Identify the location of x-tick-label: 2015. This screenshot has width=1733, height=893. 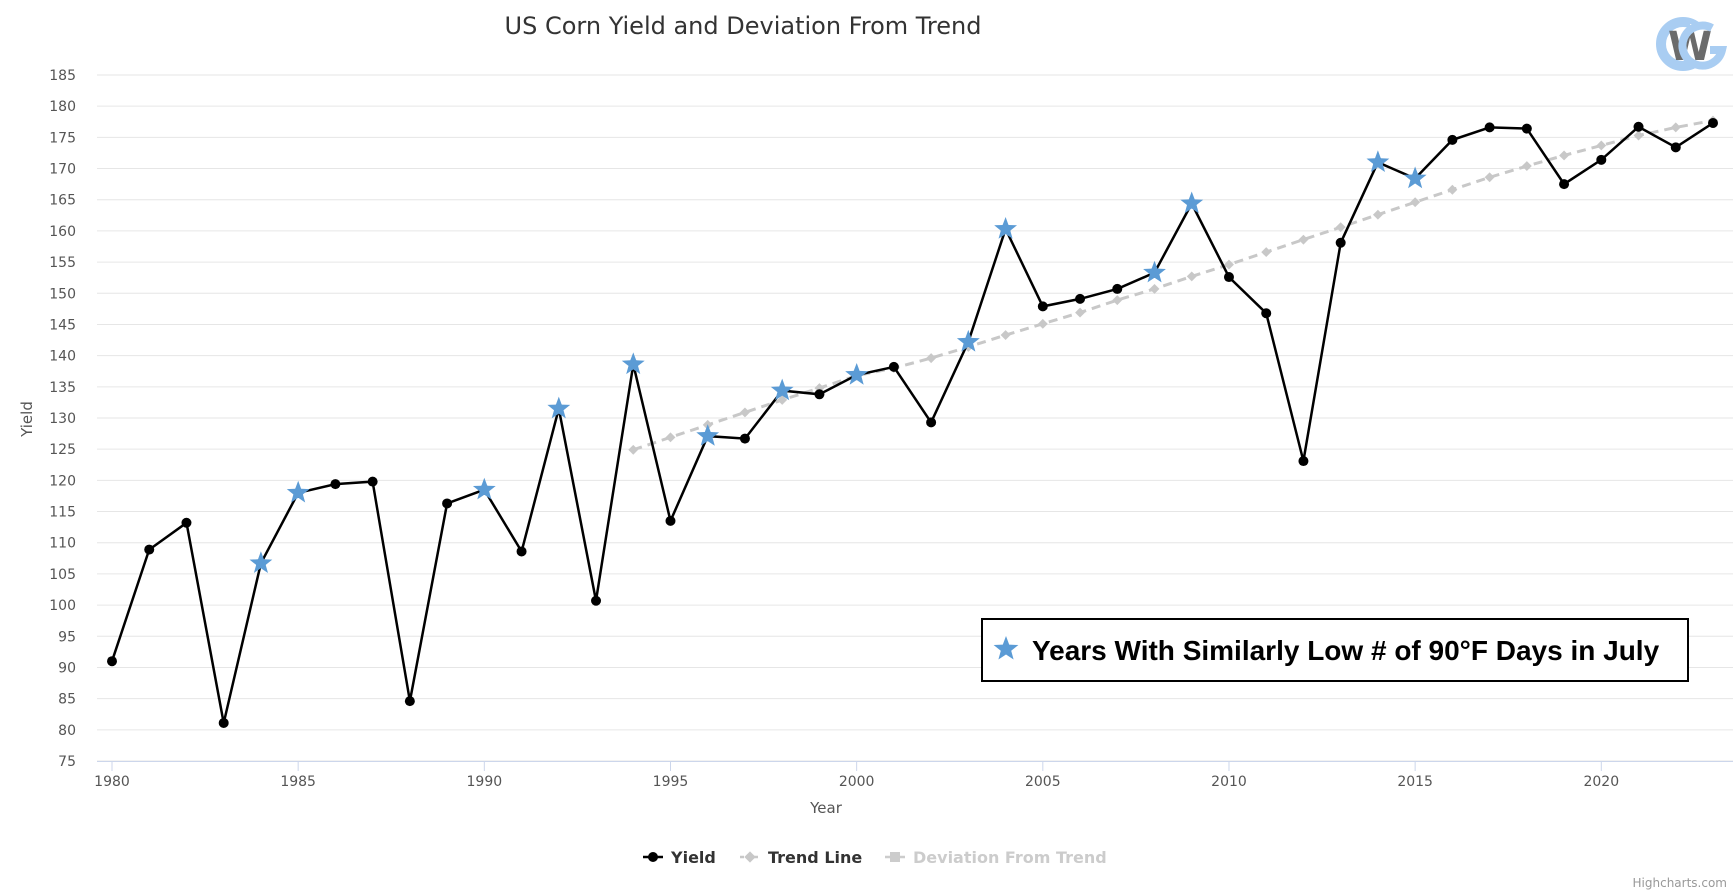
(1415, 782).